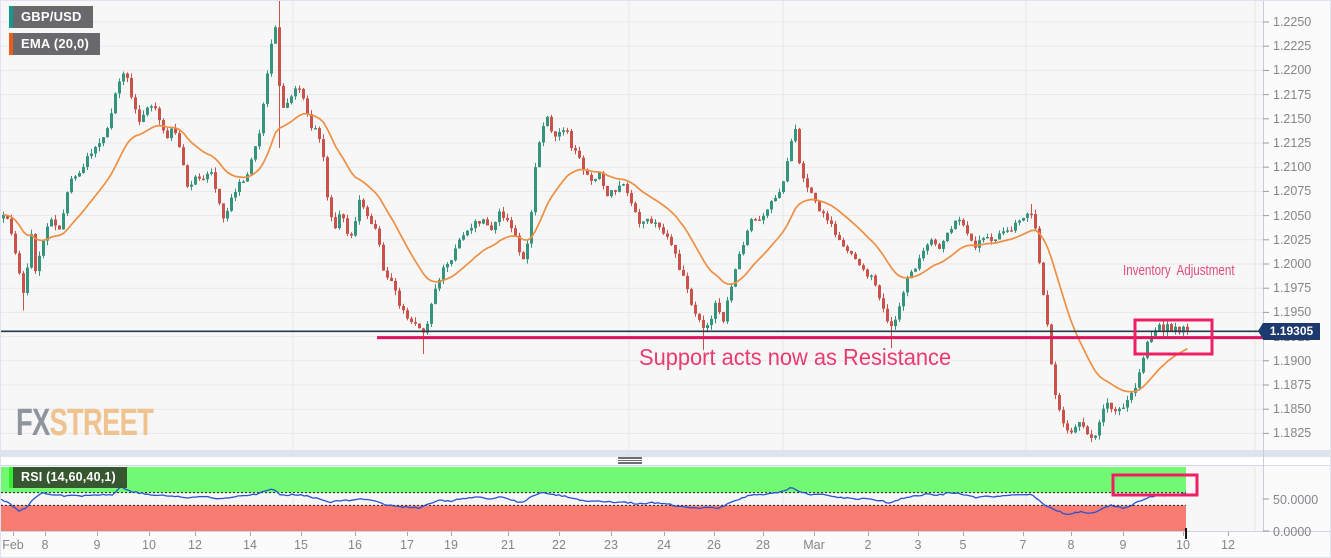 The height and width of the screenshot is (558, 1331). I want to click on price-tick-label: 1.2250, so click(1292, 22).